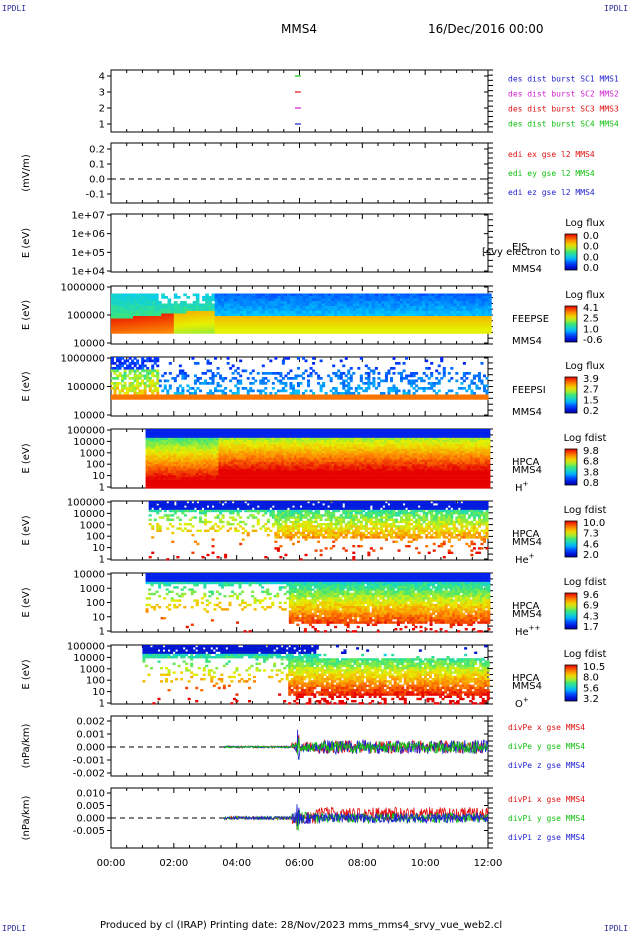 The width and height of the screenshot is (630, 934). What do you see at coordinates (563, 94) in the screenshot?
I see `legend-entry: des dist burst SC2 MMS2` at bounding box center [563, 94].